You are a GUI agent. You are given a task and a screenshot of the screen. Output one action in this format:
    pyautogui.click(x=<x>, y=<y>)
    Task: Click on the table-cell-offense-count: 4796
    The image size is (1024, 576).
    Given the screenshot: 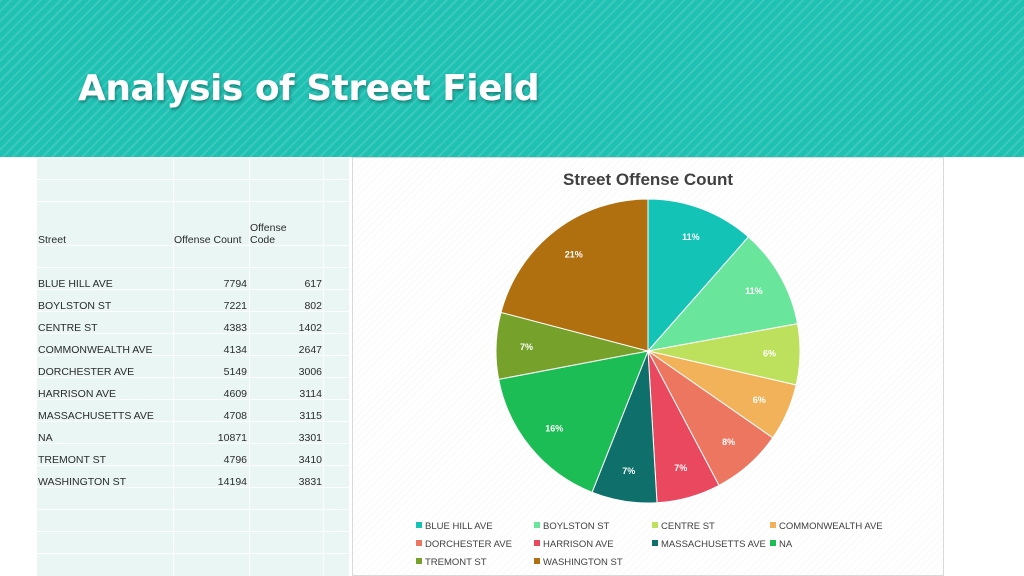 What is the action you would take?
    pyautogui.click(x=235, y=460)
    